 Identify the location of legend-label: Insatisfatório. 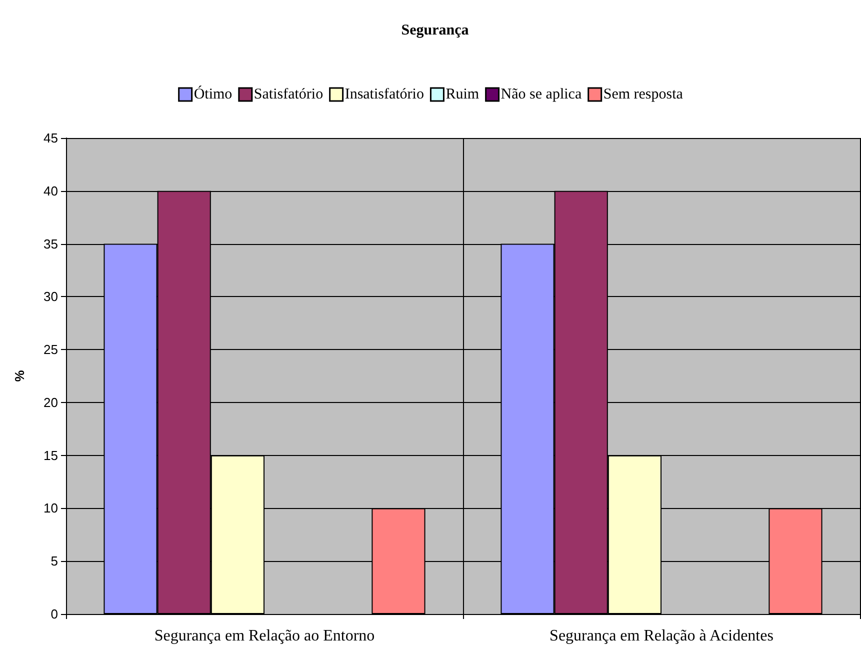
(384, 94).